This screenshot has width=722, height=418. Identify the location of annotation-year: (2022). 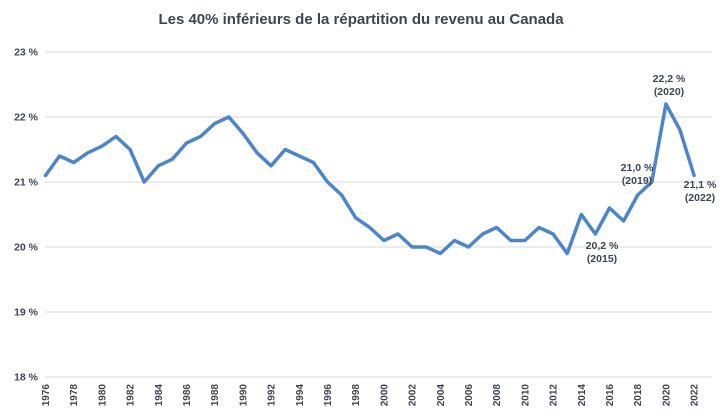
(700, 198).